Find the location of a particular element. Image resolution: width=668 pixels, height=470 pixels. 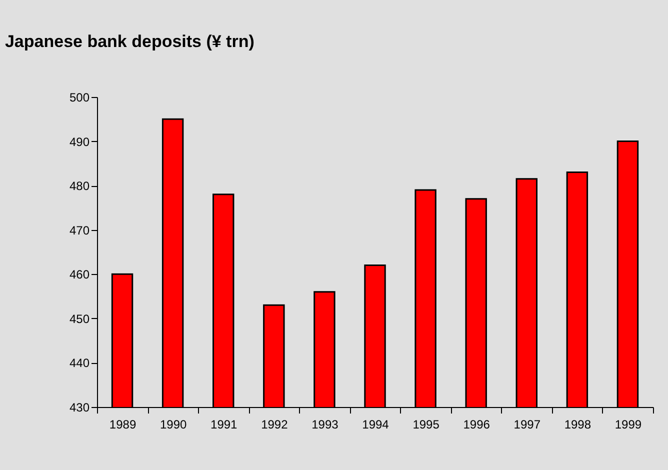

x-tick-label: 1989 is located at coordinates (122, 425).